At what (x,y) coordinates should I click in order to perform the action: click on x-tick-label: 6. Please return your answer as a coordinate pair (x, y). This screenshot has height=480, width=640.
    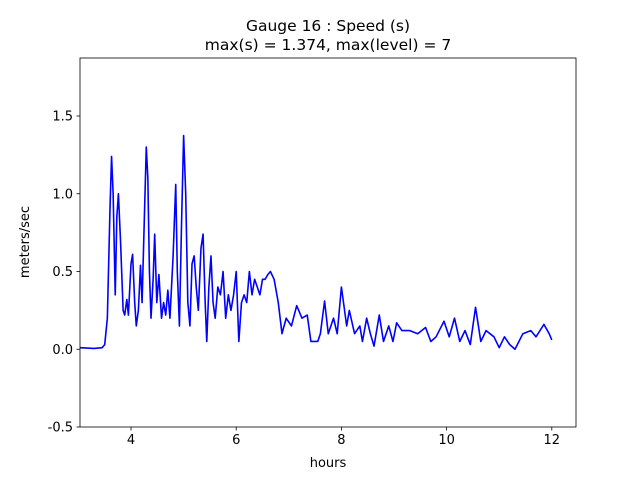
    Looking at the image, I should click on (236, 440).